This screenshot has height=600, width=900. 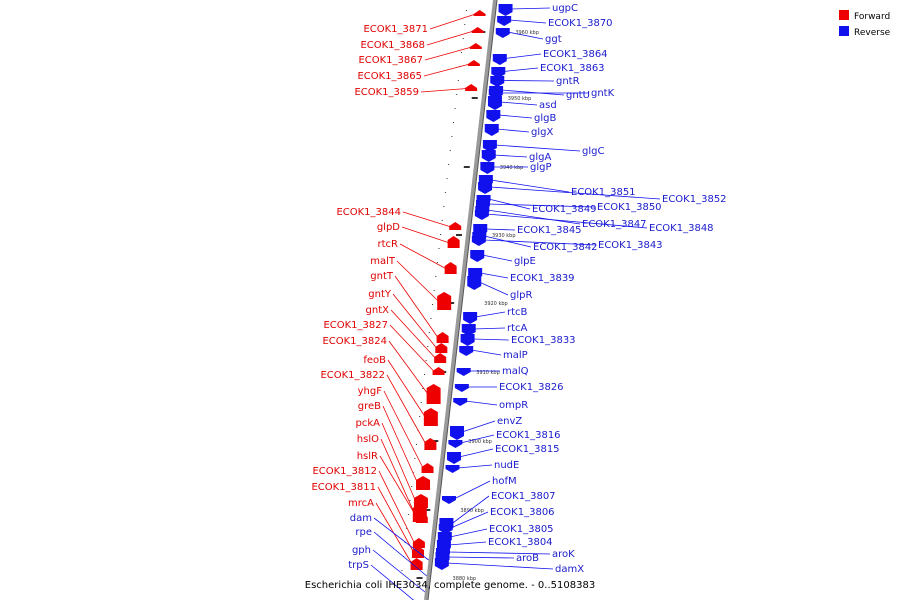 What do you see at coordinates (416, 564) in the screenshot?
I see `forward-gene-mrca` at bounding box center [416, 564].